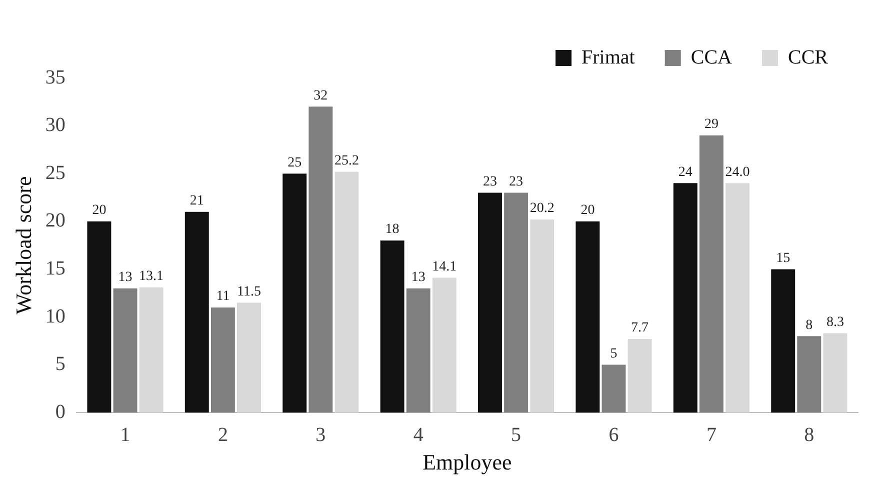 The width and height of the screenshot is (876, 485). I want to click on data-label: 13.1, so click(151, 276).